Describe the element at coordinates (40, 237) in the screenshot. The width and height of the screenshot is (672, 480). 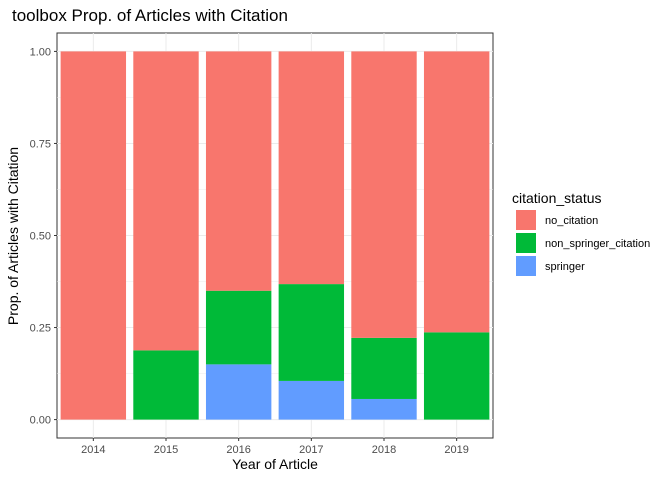
I see `y-tick-label: 0.50` at that location.